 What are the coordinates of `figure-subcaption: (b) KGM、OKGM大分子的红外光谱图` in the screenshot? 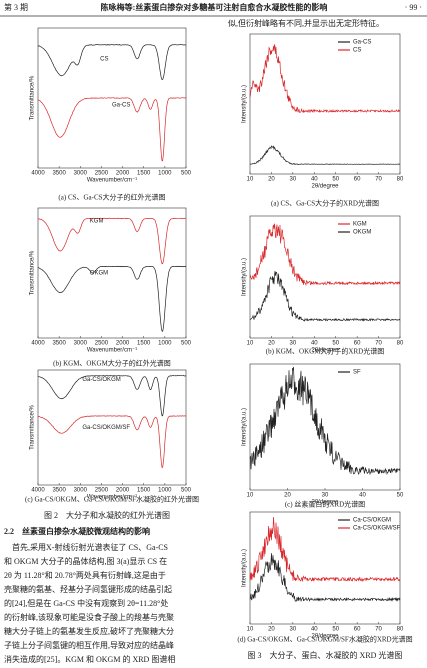 It's located at (112, 363).